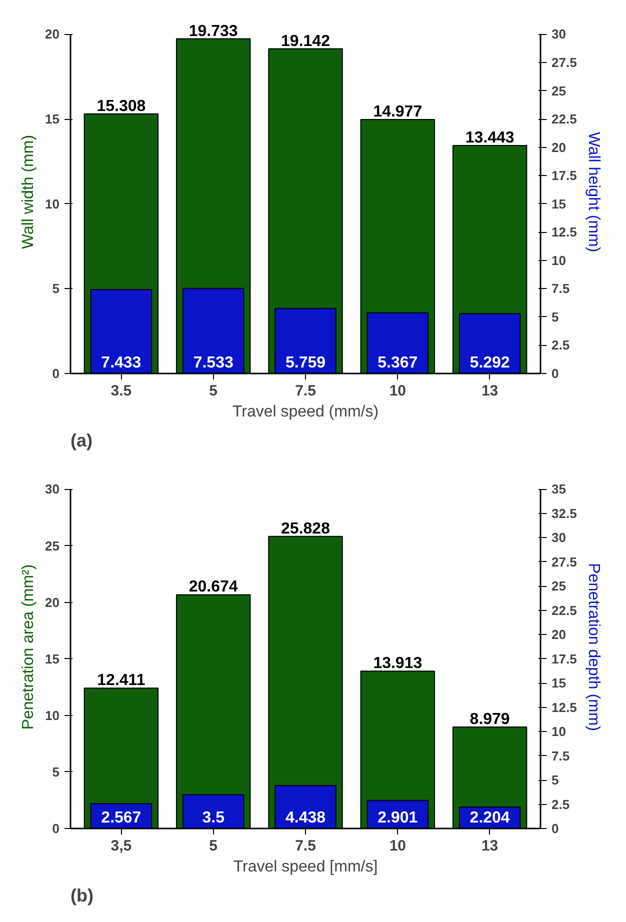  What do you see at coordinates (305, 41) in the screenshot?
I see `data-label: 19.142` at bounding box center [305, 41].